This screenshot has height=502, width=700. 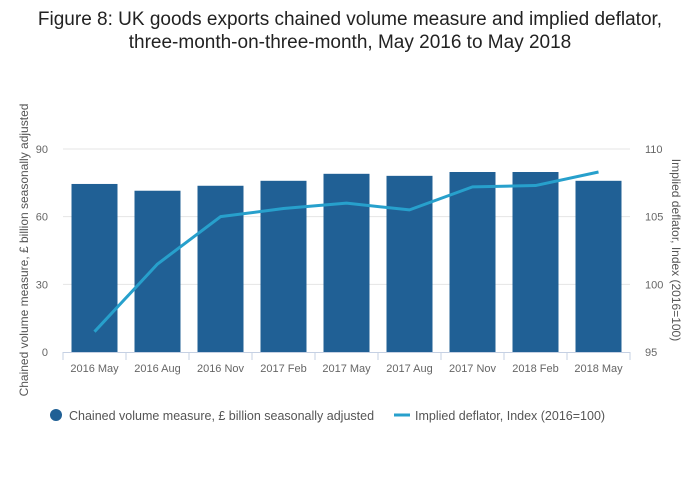 What do you see at coordinates (56, 415) in the screenshot?
I see `legend-bar-marker` at bounding box center [56, 415].